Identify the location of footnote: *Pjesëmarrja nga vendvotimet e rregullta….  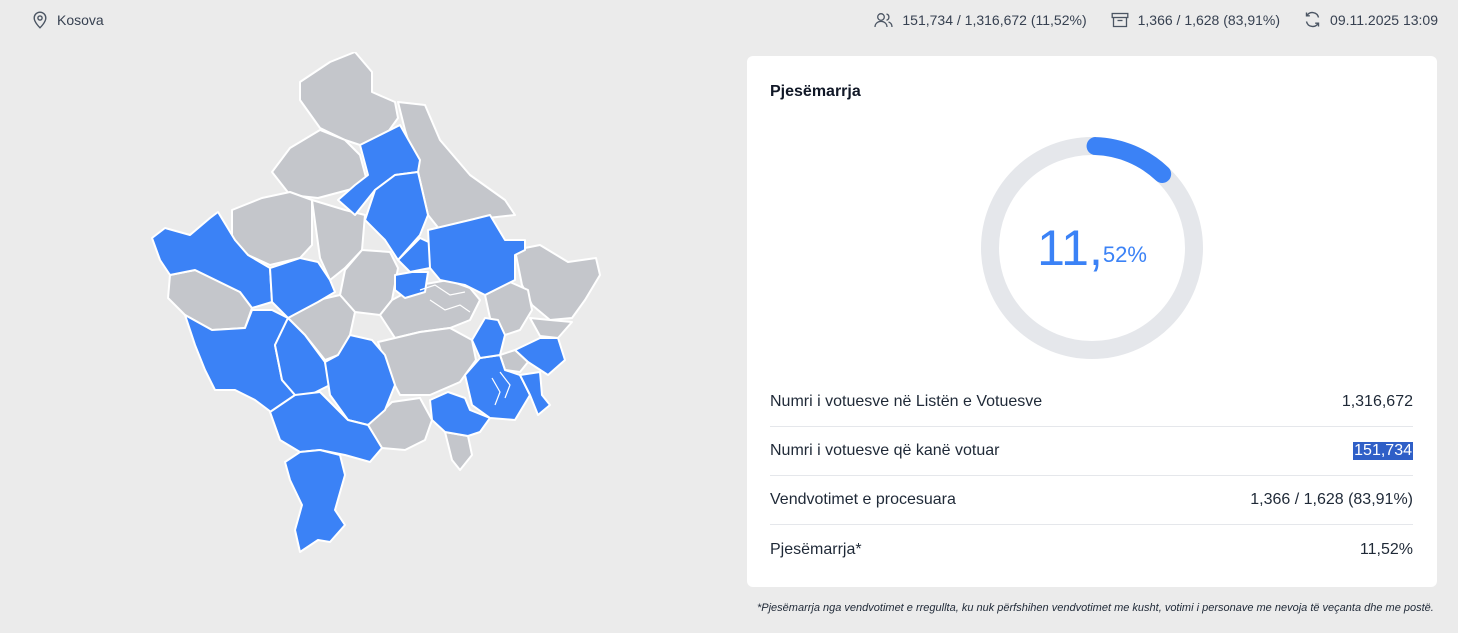
(1095, 608).